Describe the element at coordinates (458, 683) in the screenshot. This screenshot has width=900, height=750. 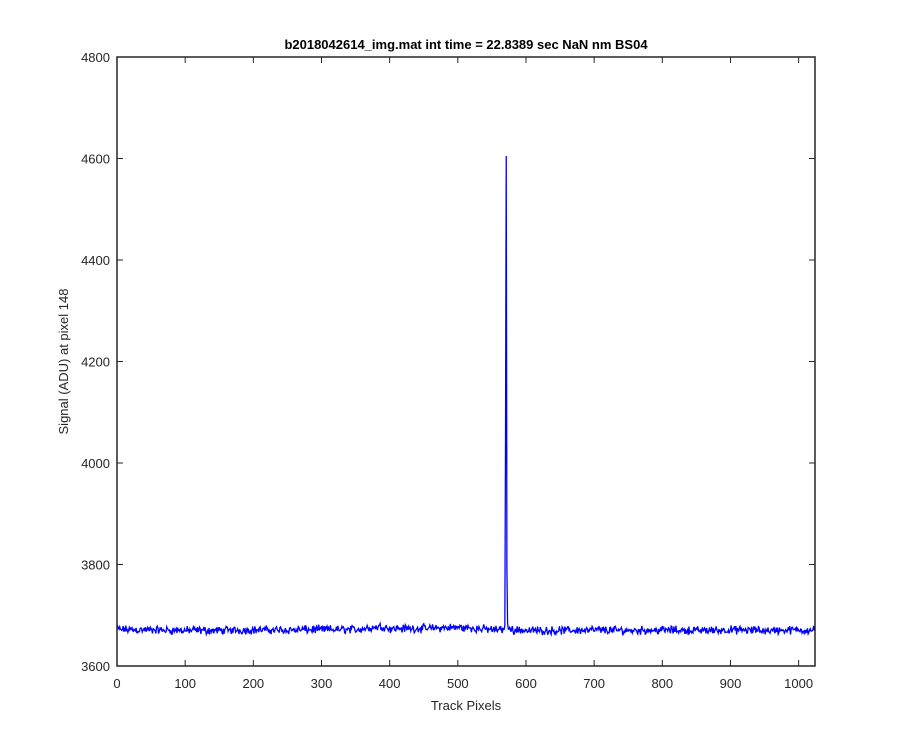
I see `x-tick-label: 500` at that location.